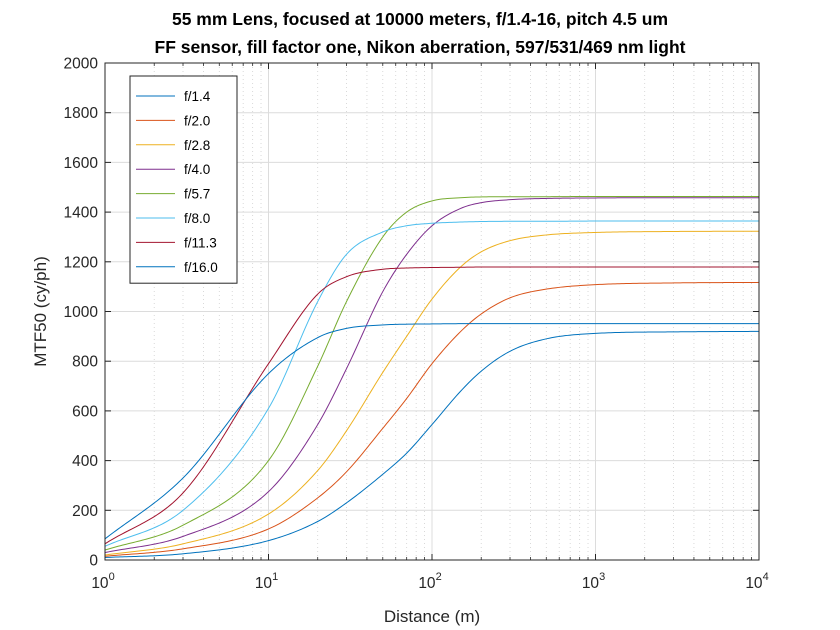 The width and height of the screenshot is (840, 630). I want to click on y-tick-label: 1000, so click(81, 312).